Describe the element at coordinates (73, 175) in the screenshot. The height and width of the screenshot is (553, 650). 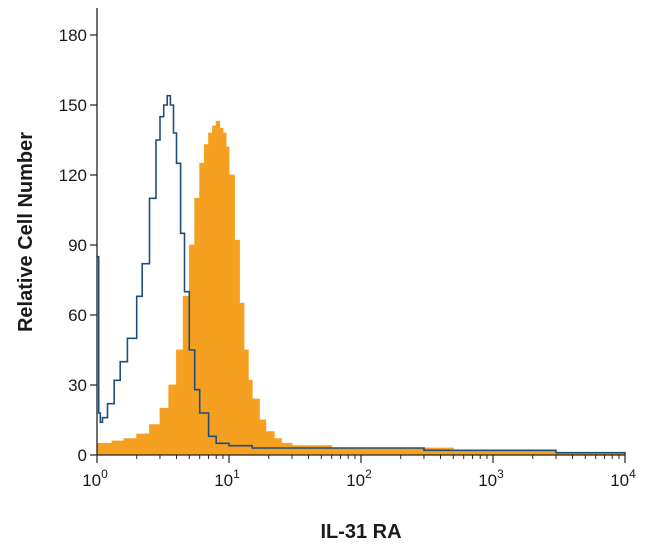
I see `y-tick-label: 120` at that location.